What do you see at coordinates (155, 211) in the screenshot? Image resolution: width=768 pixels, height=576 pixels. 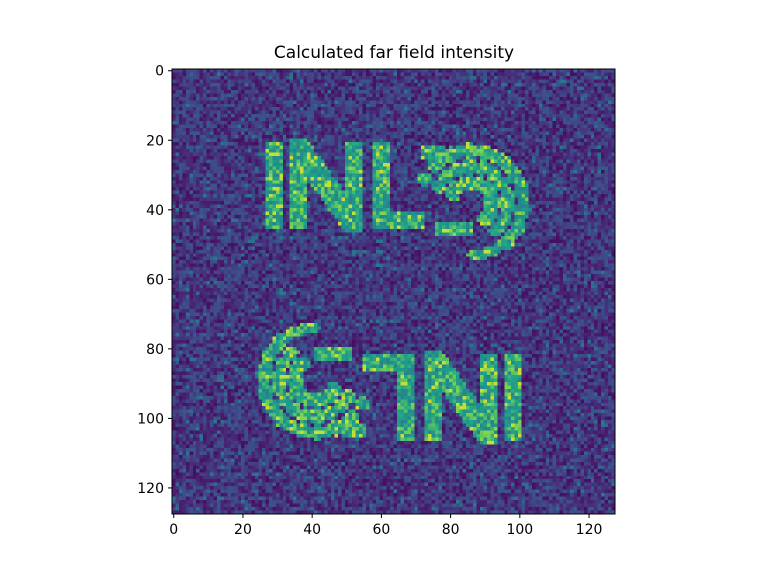 I see `y-tick-label: 40` at bounding box center [155, 211].